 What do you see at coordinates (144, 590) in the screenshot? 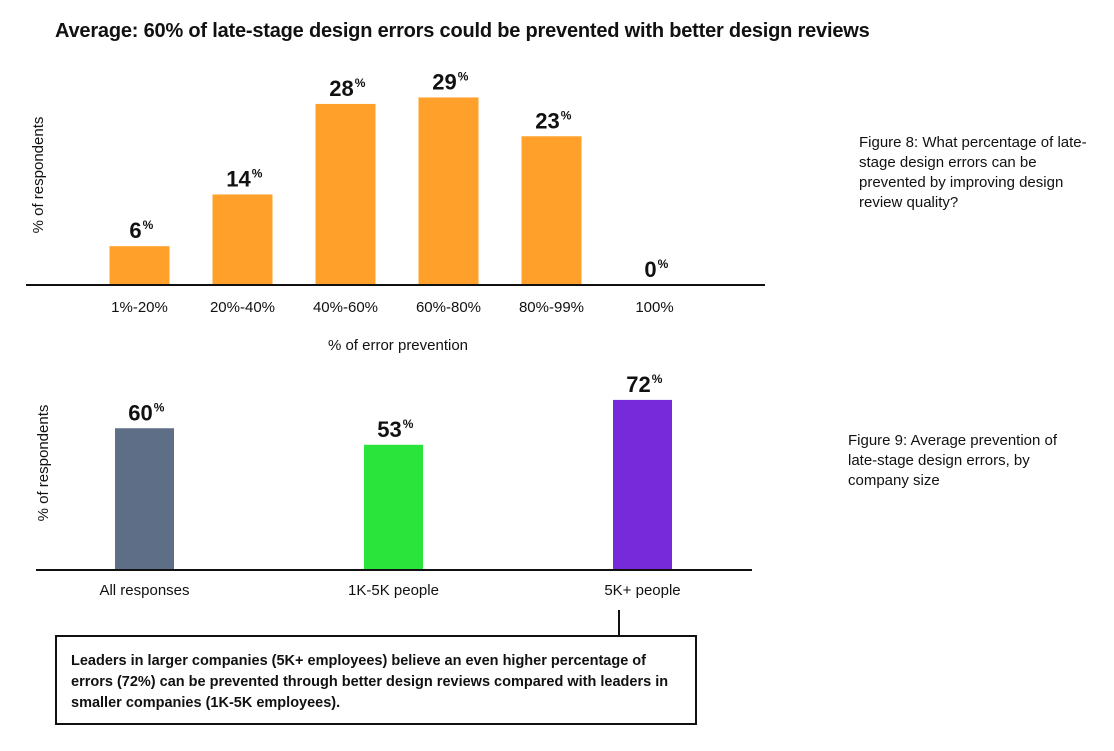
I see `x-tick-label: All responses` at bounding box center [144, 590].